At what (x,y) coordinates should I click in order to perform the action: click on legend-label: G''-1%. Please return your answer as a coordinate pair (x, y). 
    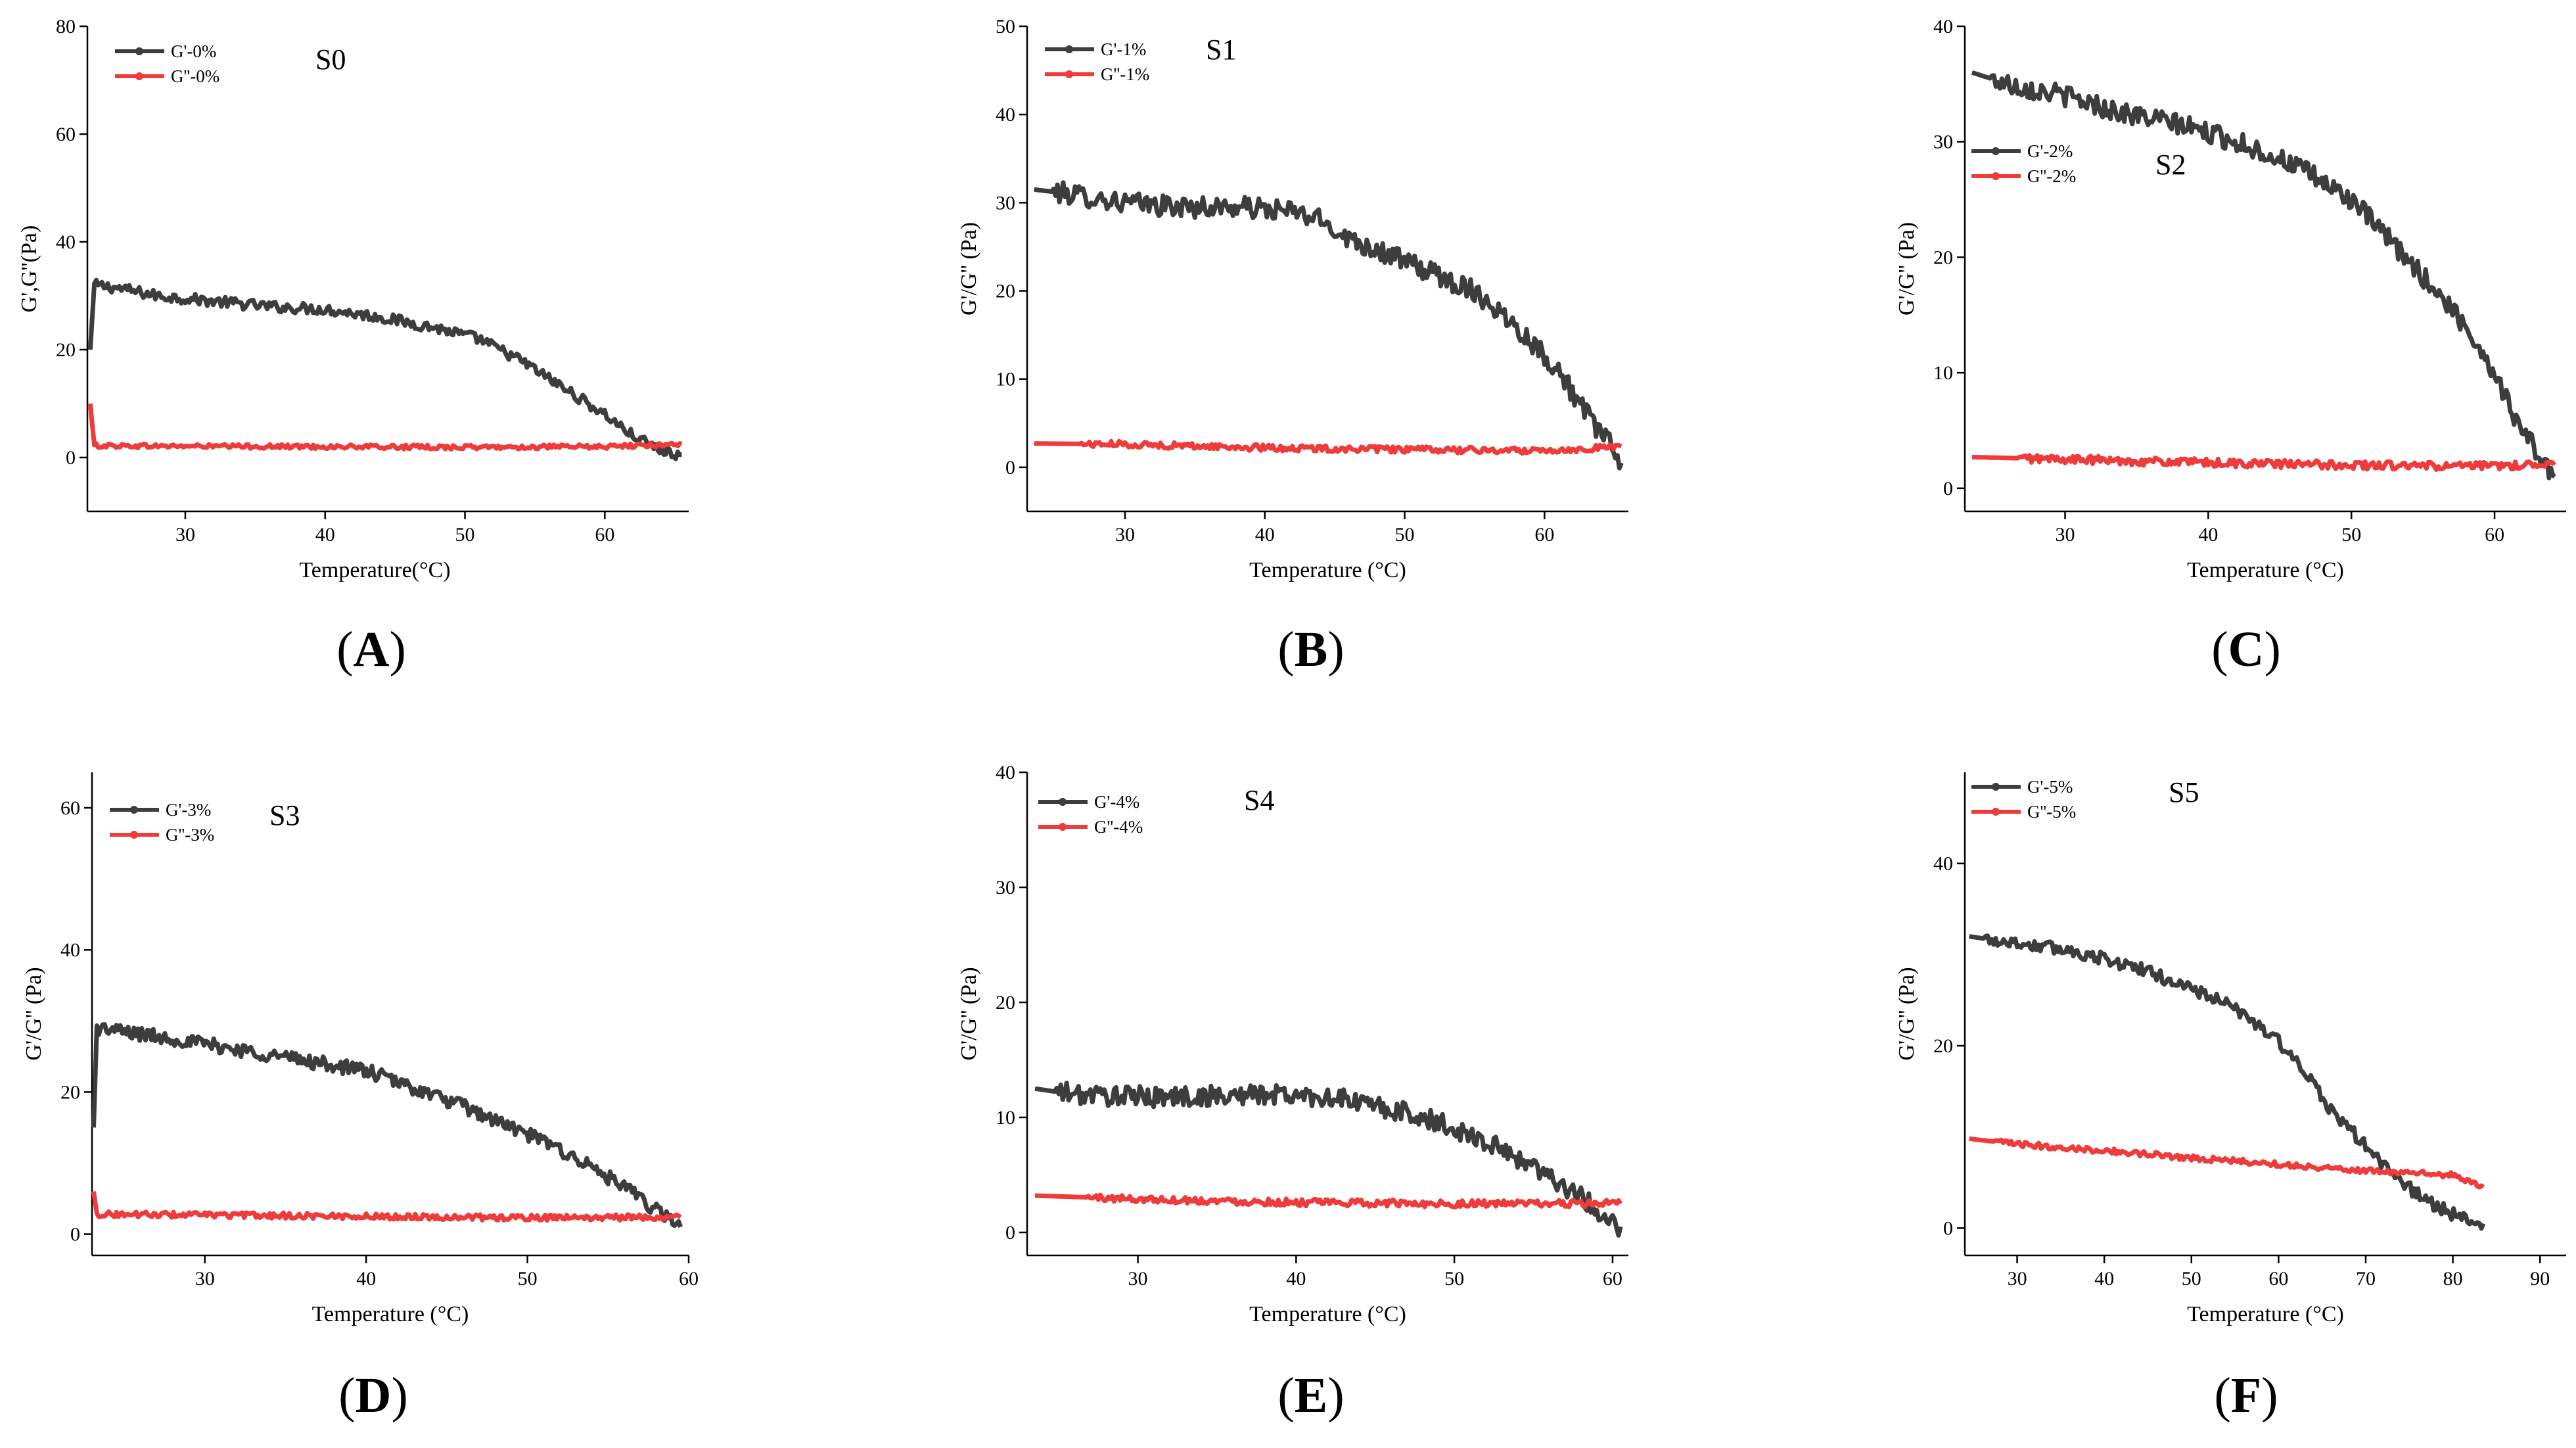
    Looking at the image, I should click on (1125, 74).